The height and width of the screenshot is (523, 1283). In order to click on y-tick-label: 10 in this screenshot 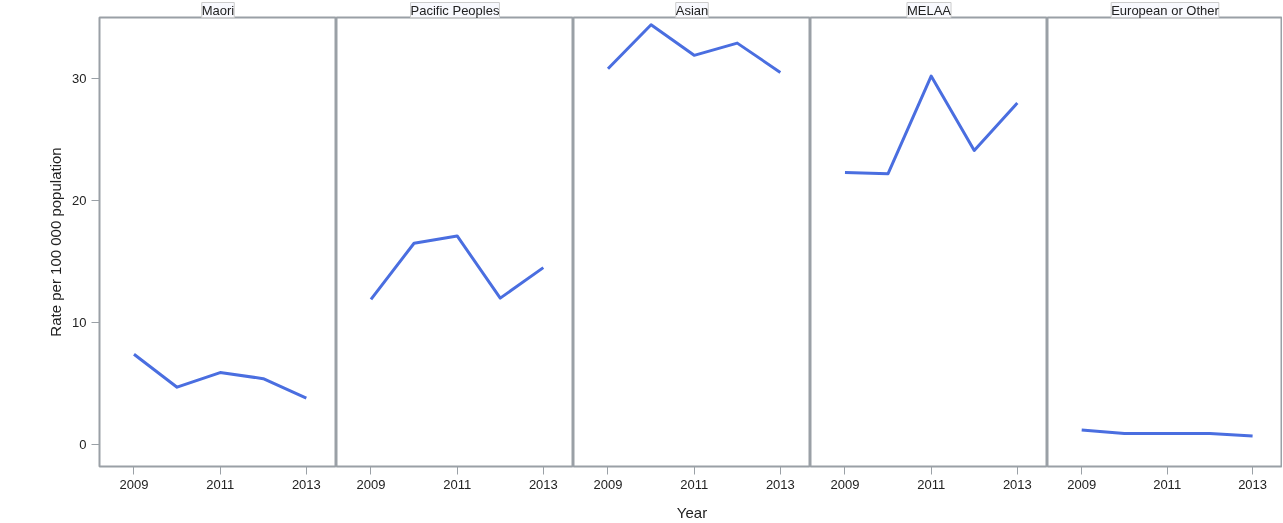, I will do `click(79, 323)`.